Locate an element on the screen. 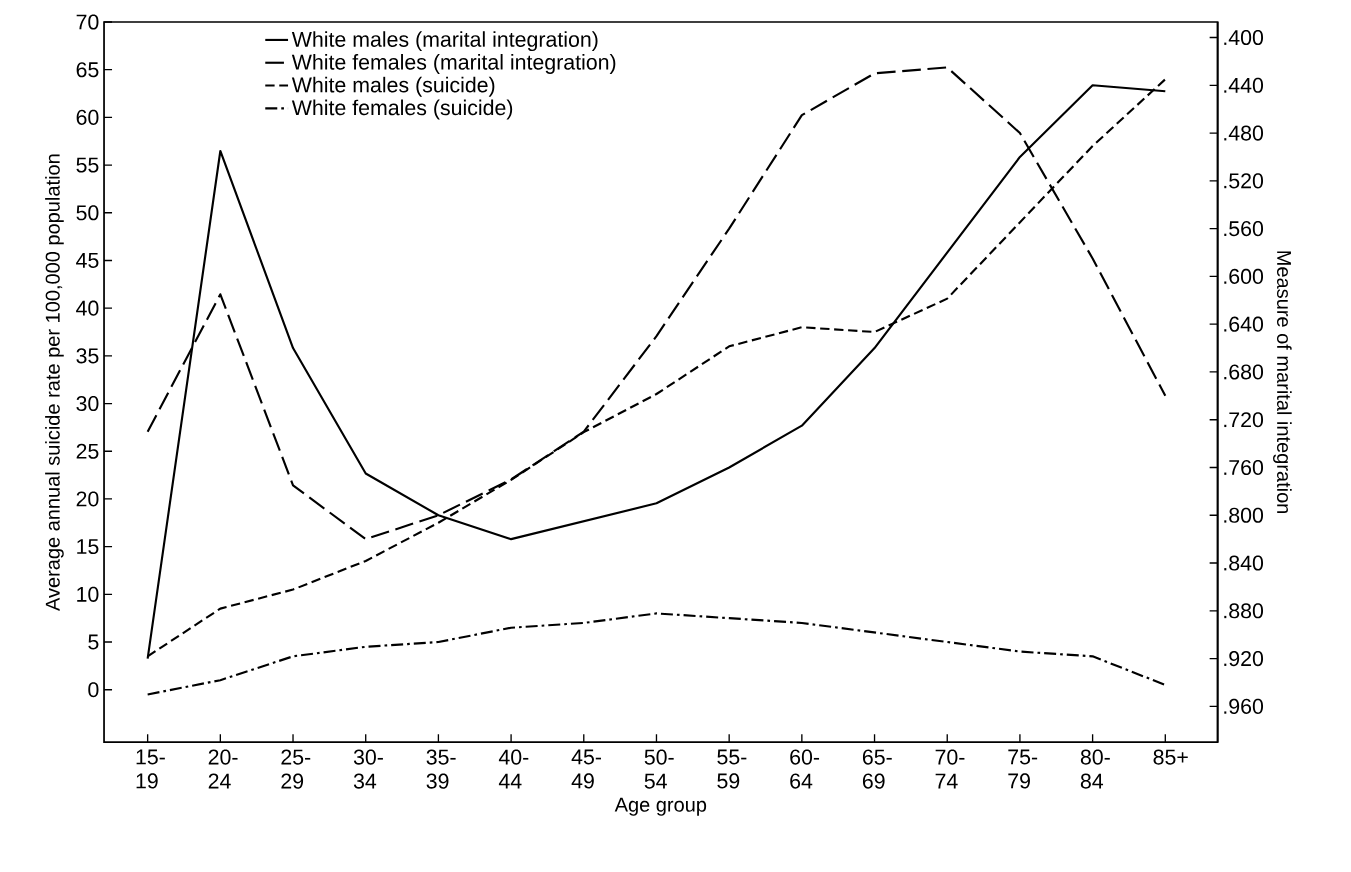 The height and width of the screenshot is (872, 1351). y2-tick-label: .880 is located at coordinates (1244, 611).